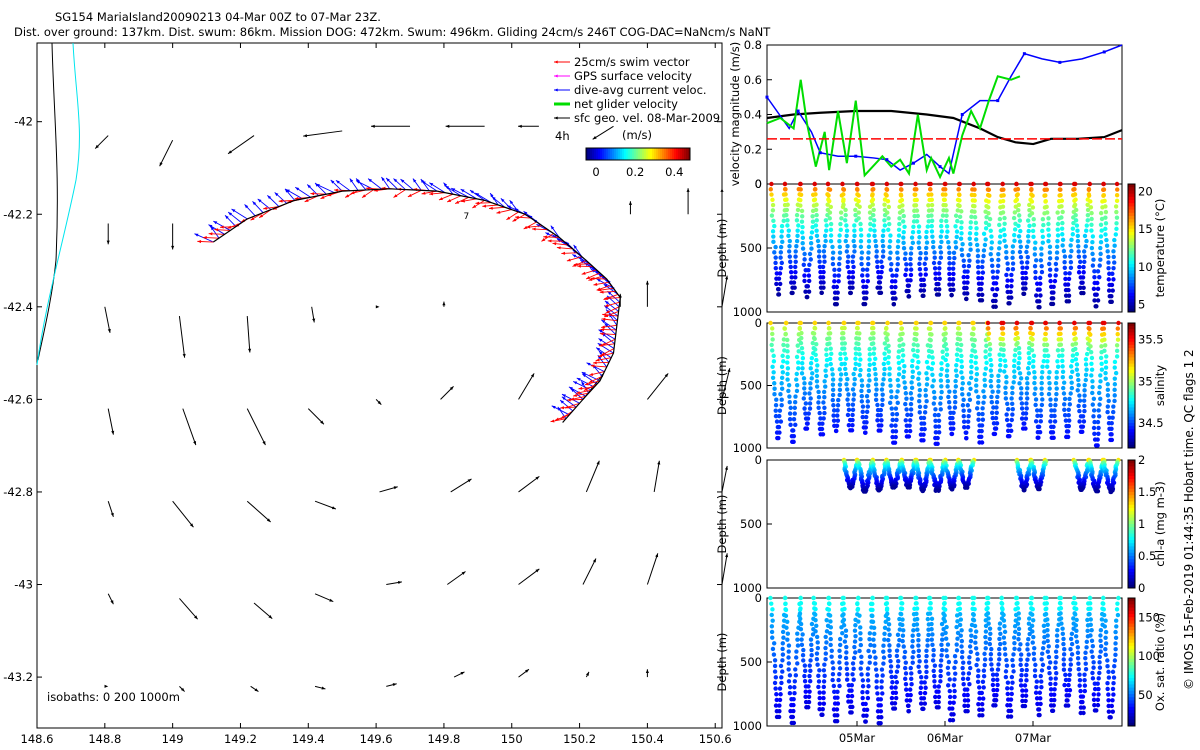 Image resolution: width=1200 pixels, height=750 pixels. Describe the element at coordinates (416, 305) in the screenshot. I see `glider-track` at that location.